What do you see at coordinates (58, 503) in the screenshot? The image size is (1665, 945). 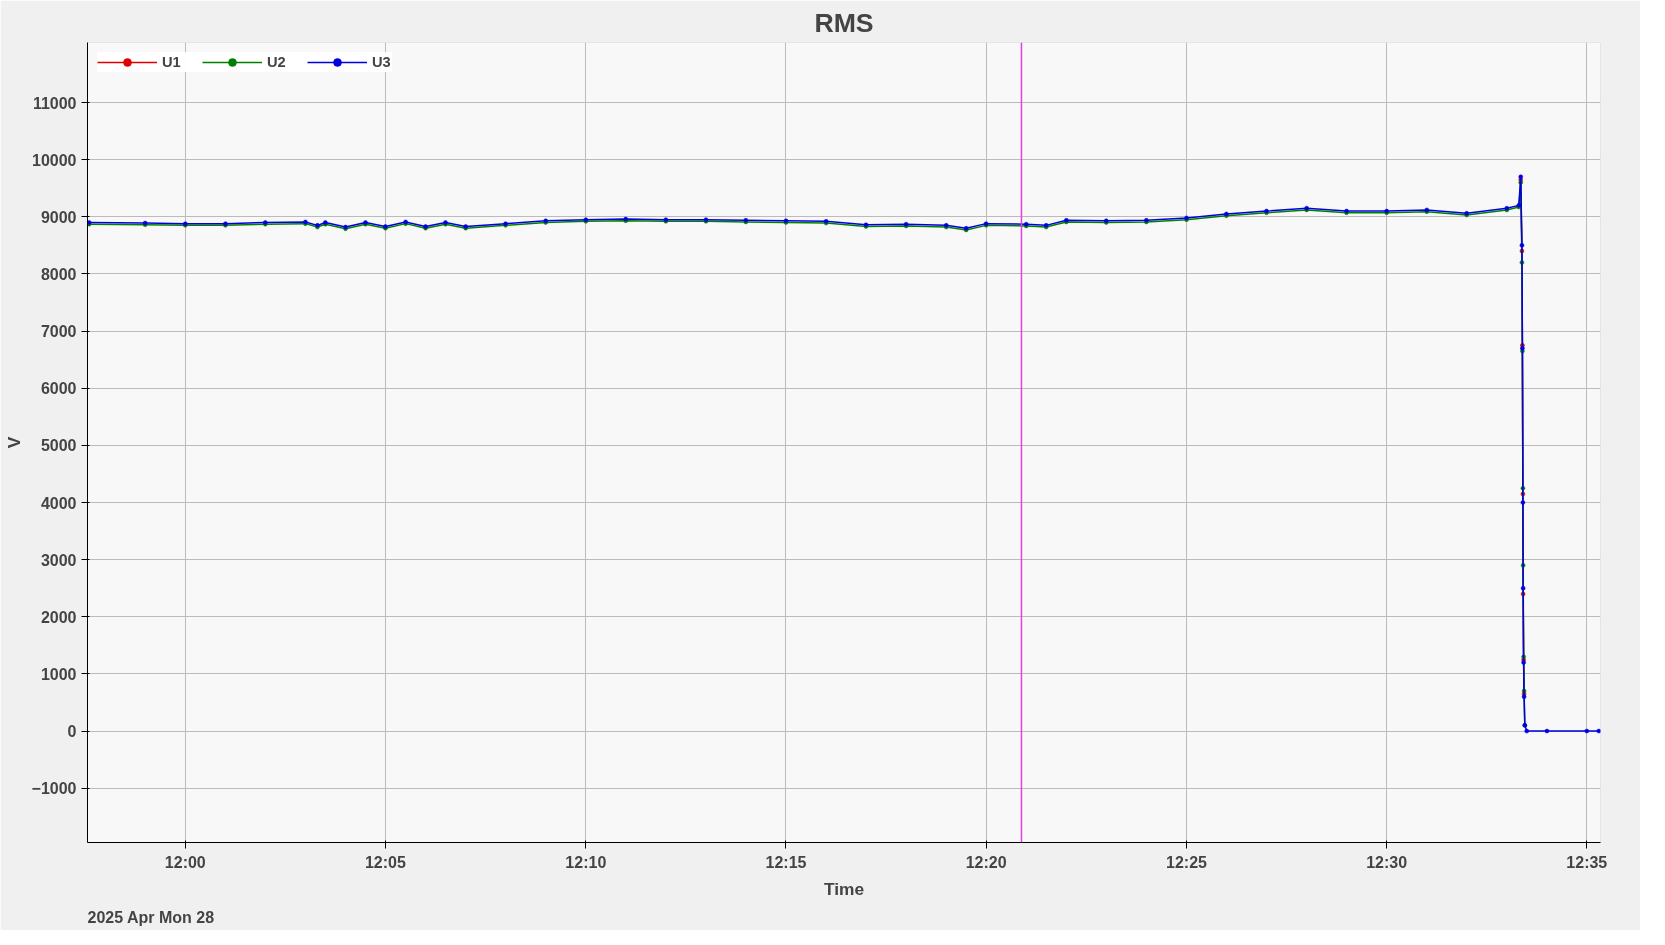 I see `y-tick-label: 4000` at bounding box center [58, 503].